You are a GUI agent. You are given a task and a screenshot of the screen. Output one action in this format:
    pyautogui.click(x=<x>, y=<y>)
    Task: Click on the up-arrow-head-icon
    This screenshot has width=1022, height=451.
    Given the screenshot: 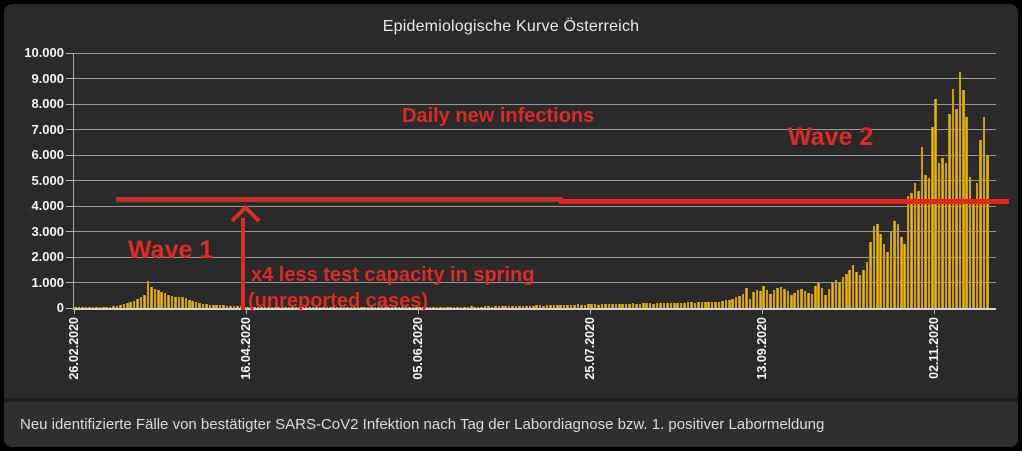 What is the action you would take?
    pyautogui.click(x=245, y=219)
    